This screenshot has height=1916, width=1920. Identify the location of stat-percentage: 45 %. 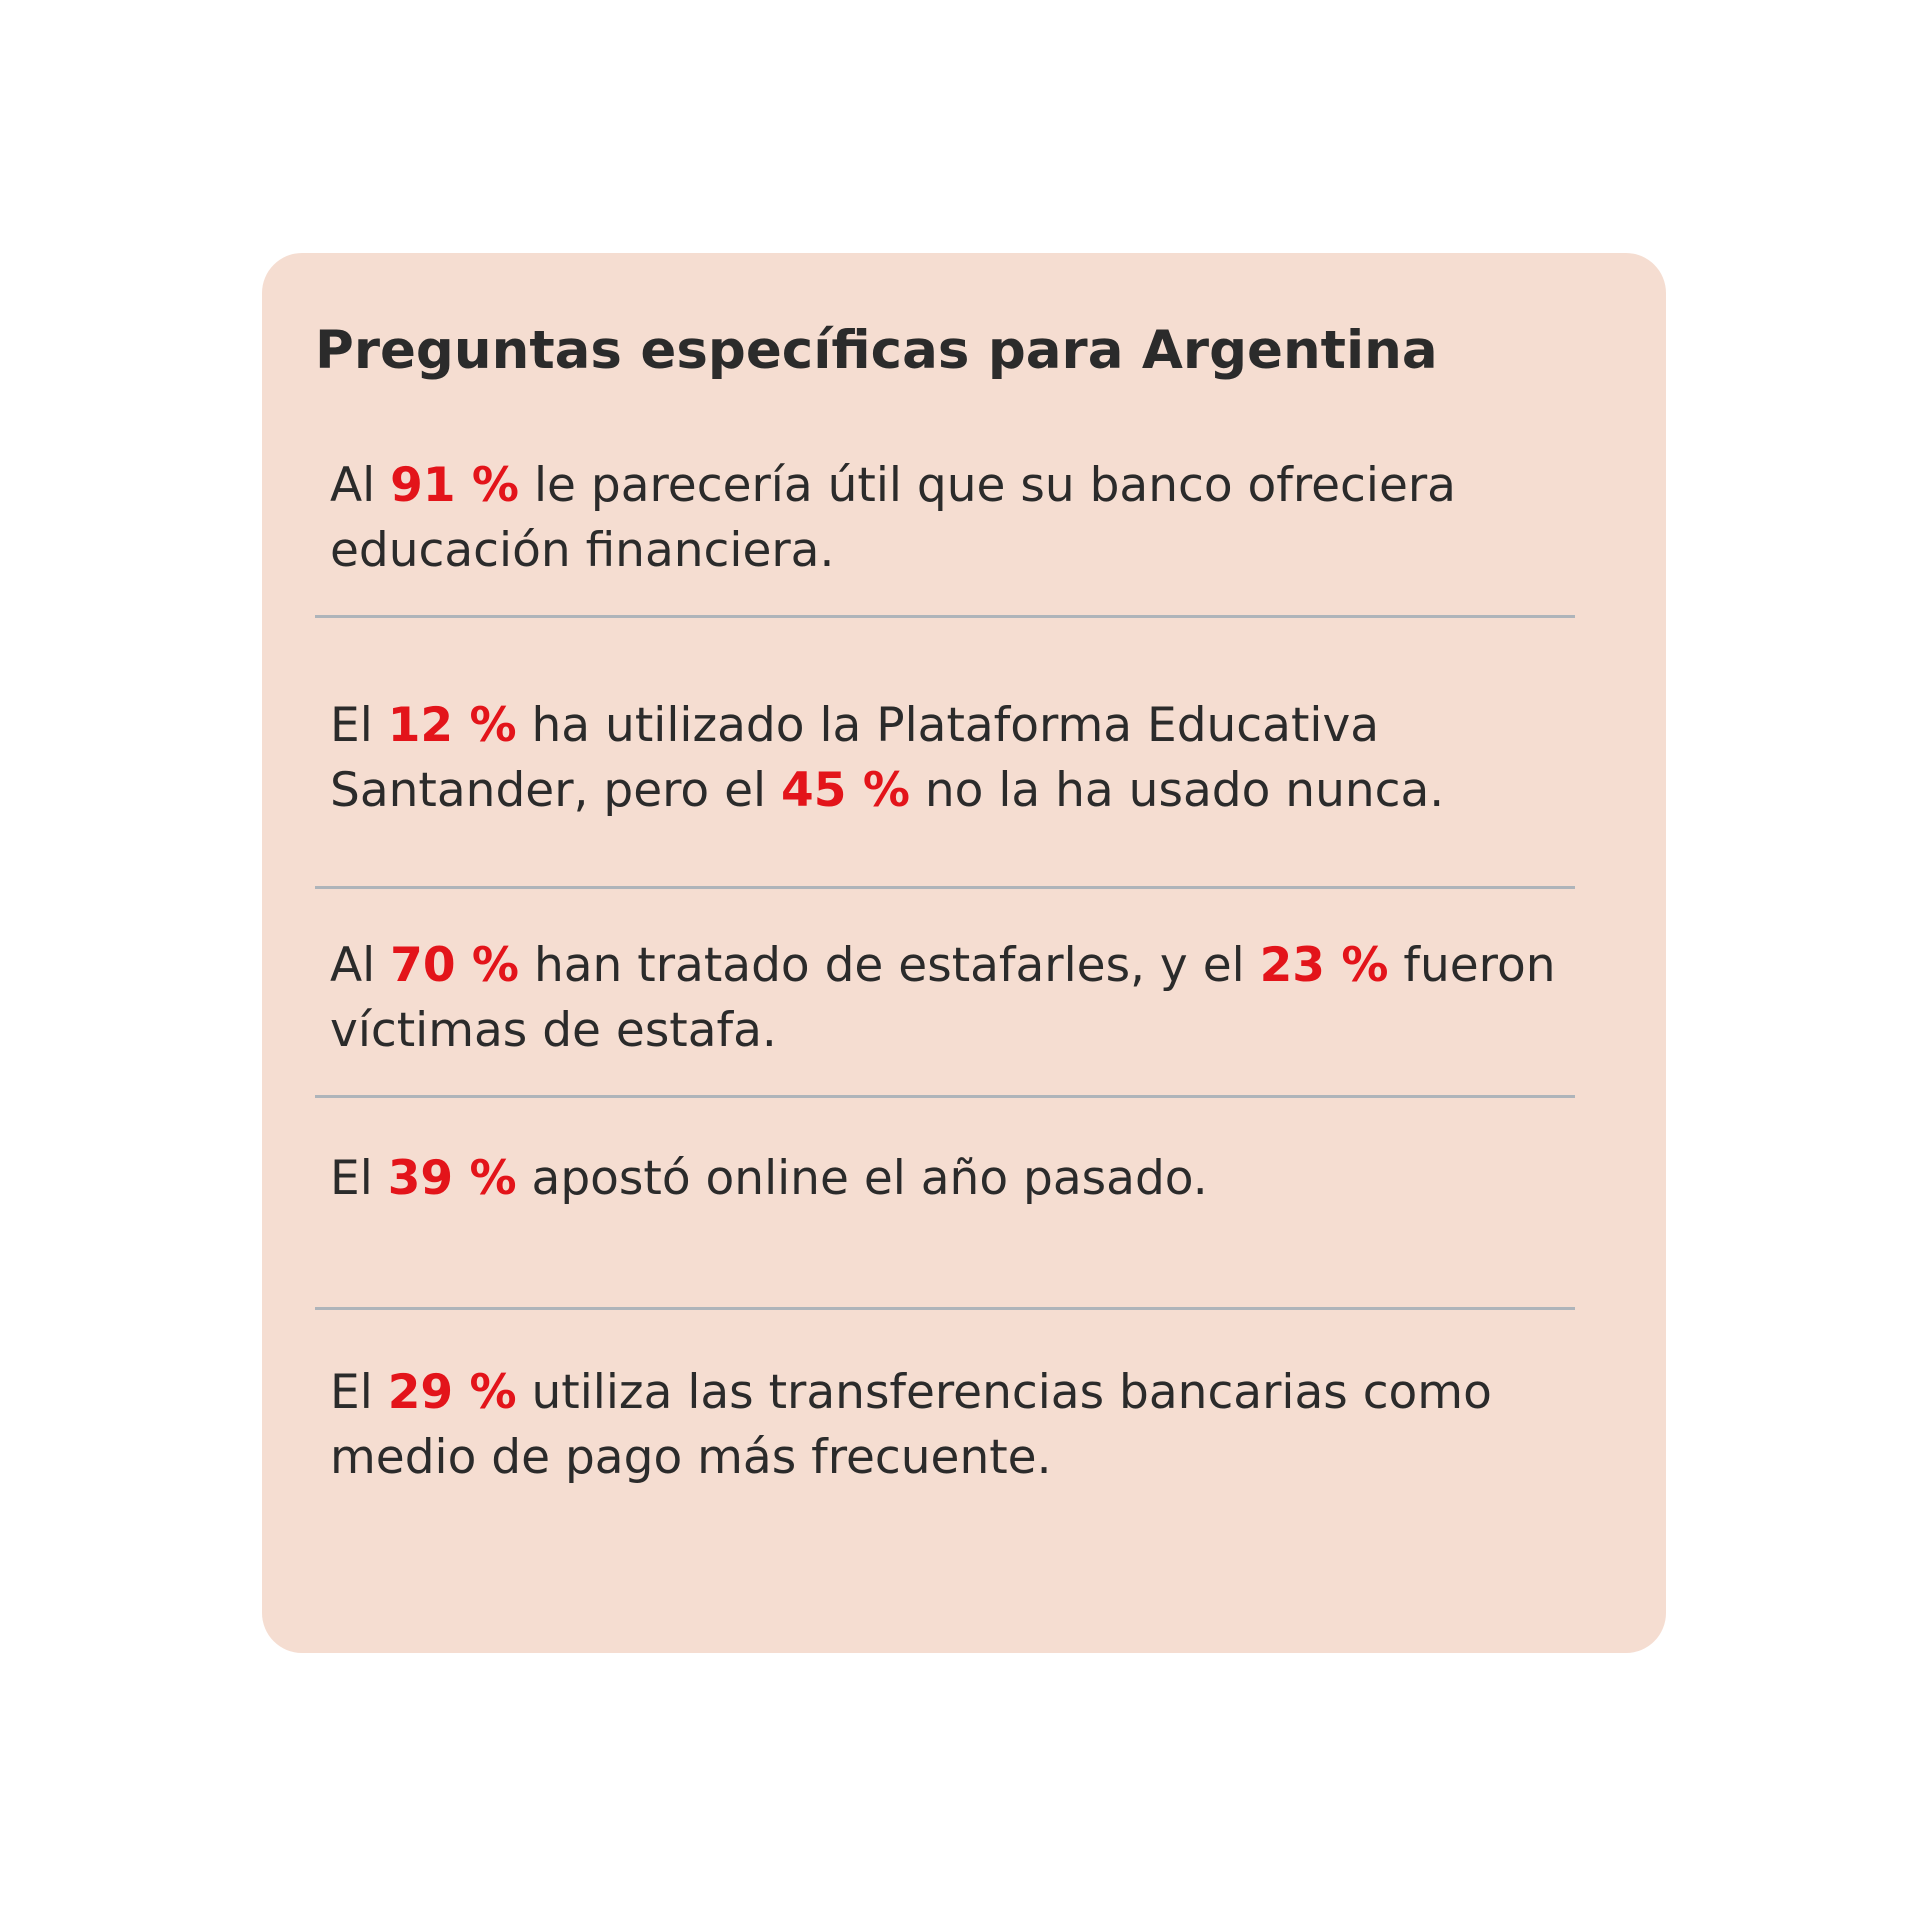
(845, 790).